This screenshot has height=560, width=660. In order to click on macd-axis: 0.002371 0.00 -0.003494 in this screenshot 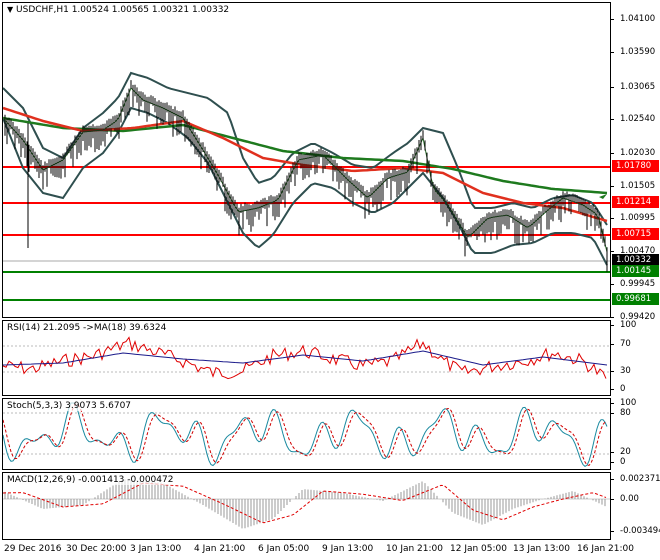, I will do `click(635, 506)`.